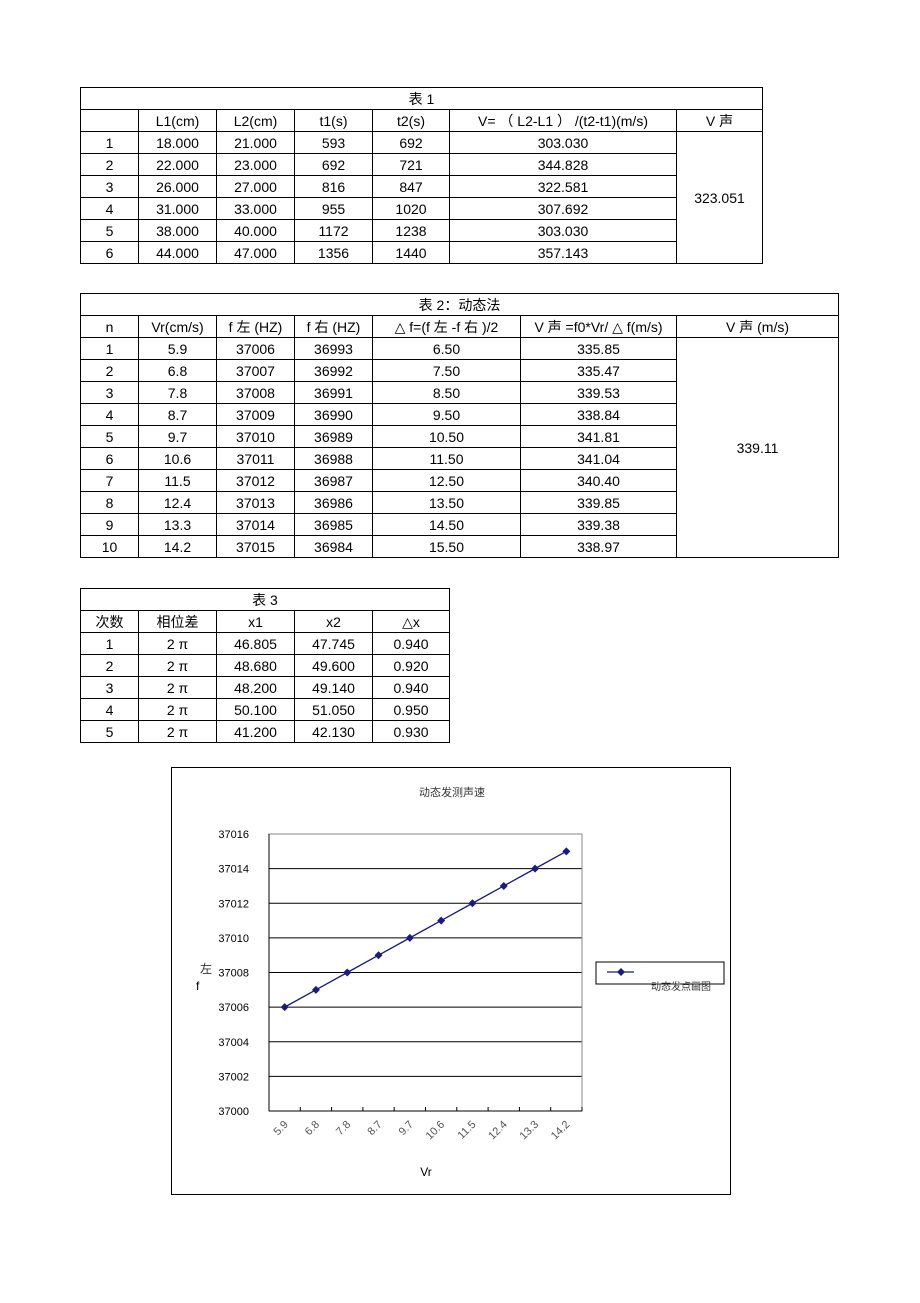 This screenshot has width=920, height=1303. What do you see at coordinates (421, 98) in the screenshot?
I see `table-title-row: 表 1` at bounding box center [421, 98].